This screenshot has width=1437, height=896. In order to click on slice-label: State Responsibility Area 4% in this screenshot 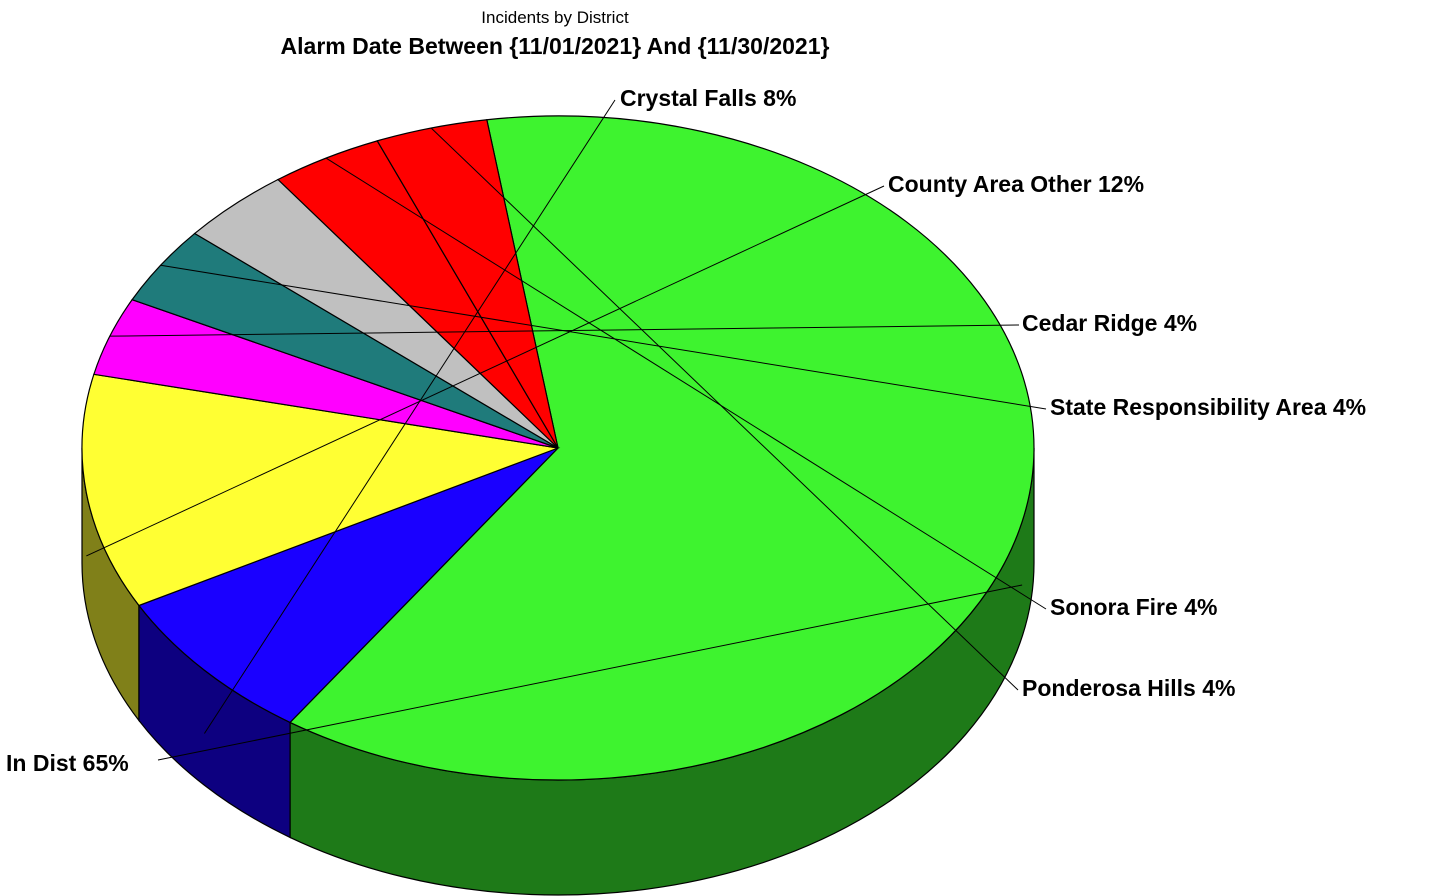, I will do `click(1208, 407)`.